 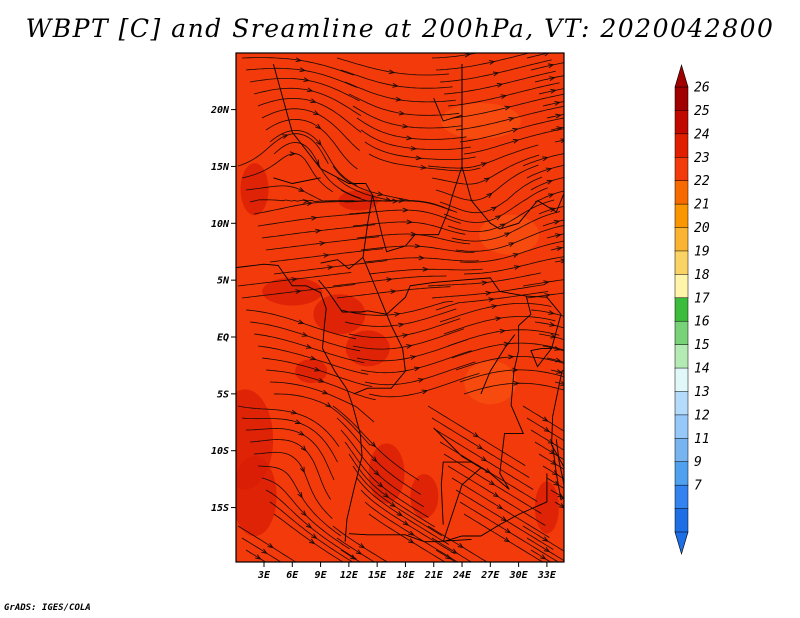 What do you see at coordinates (702, 181) in the screenshot?
I see `colorbar-label: 22` at bounding box center [702, 181].